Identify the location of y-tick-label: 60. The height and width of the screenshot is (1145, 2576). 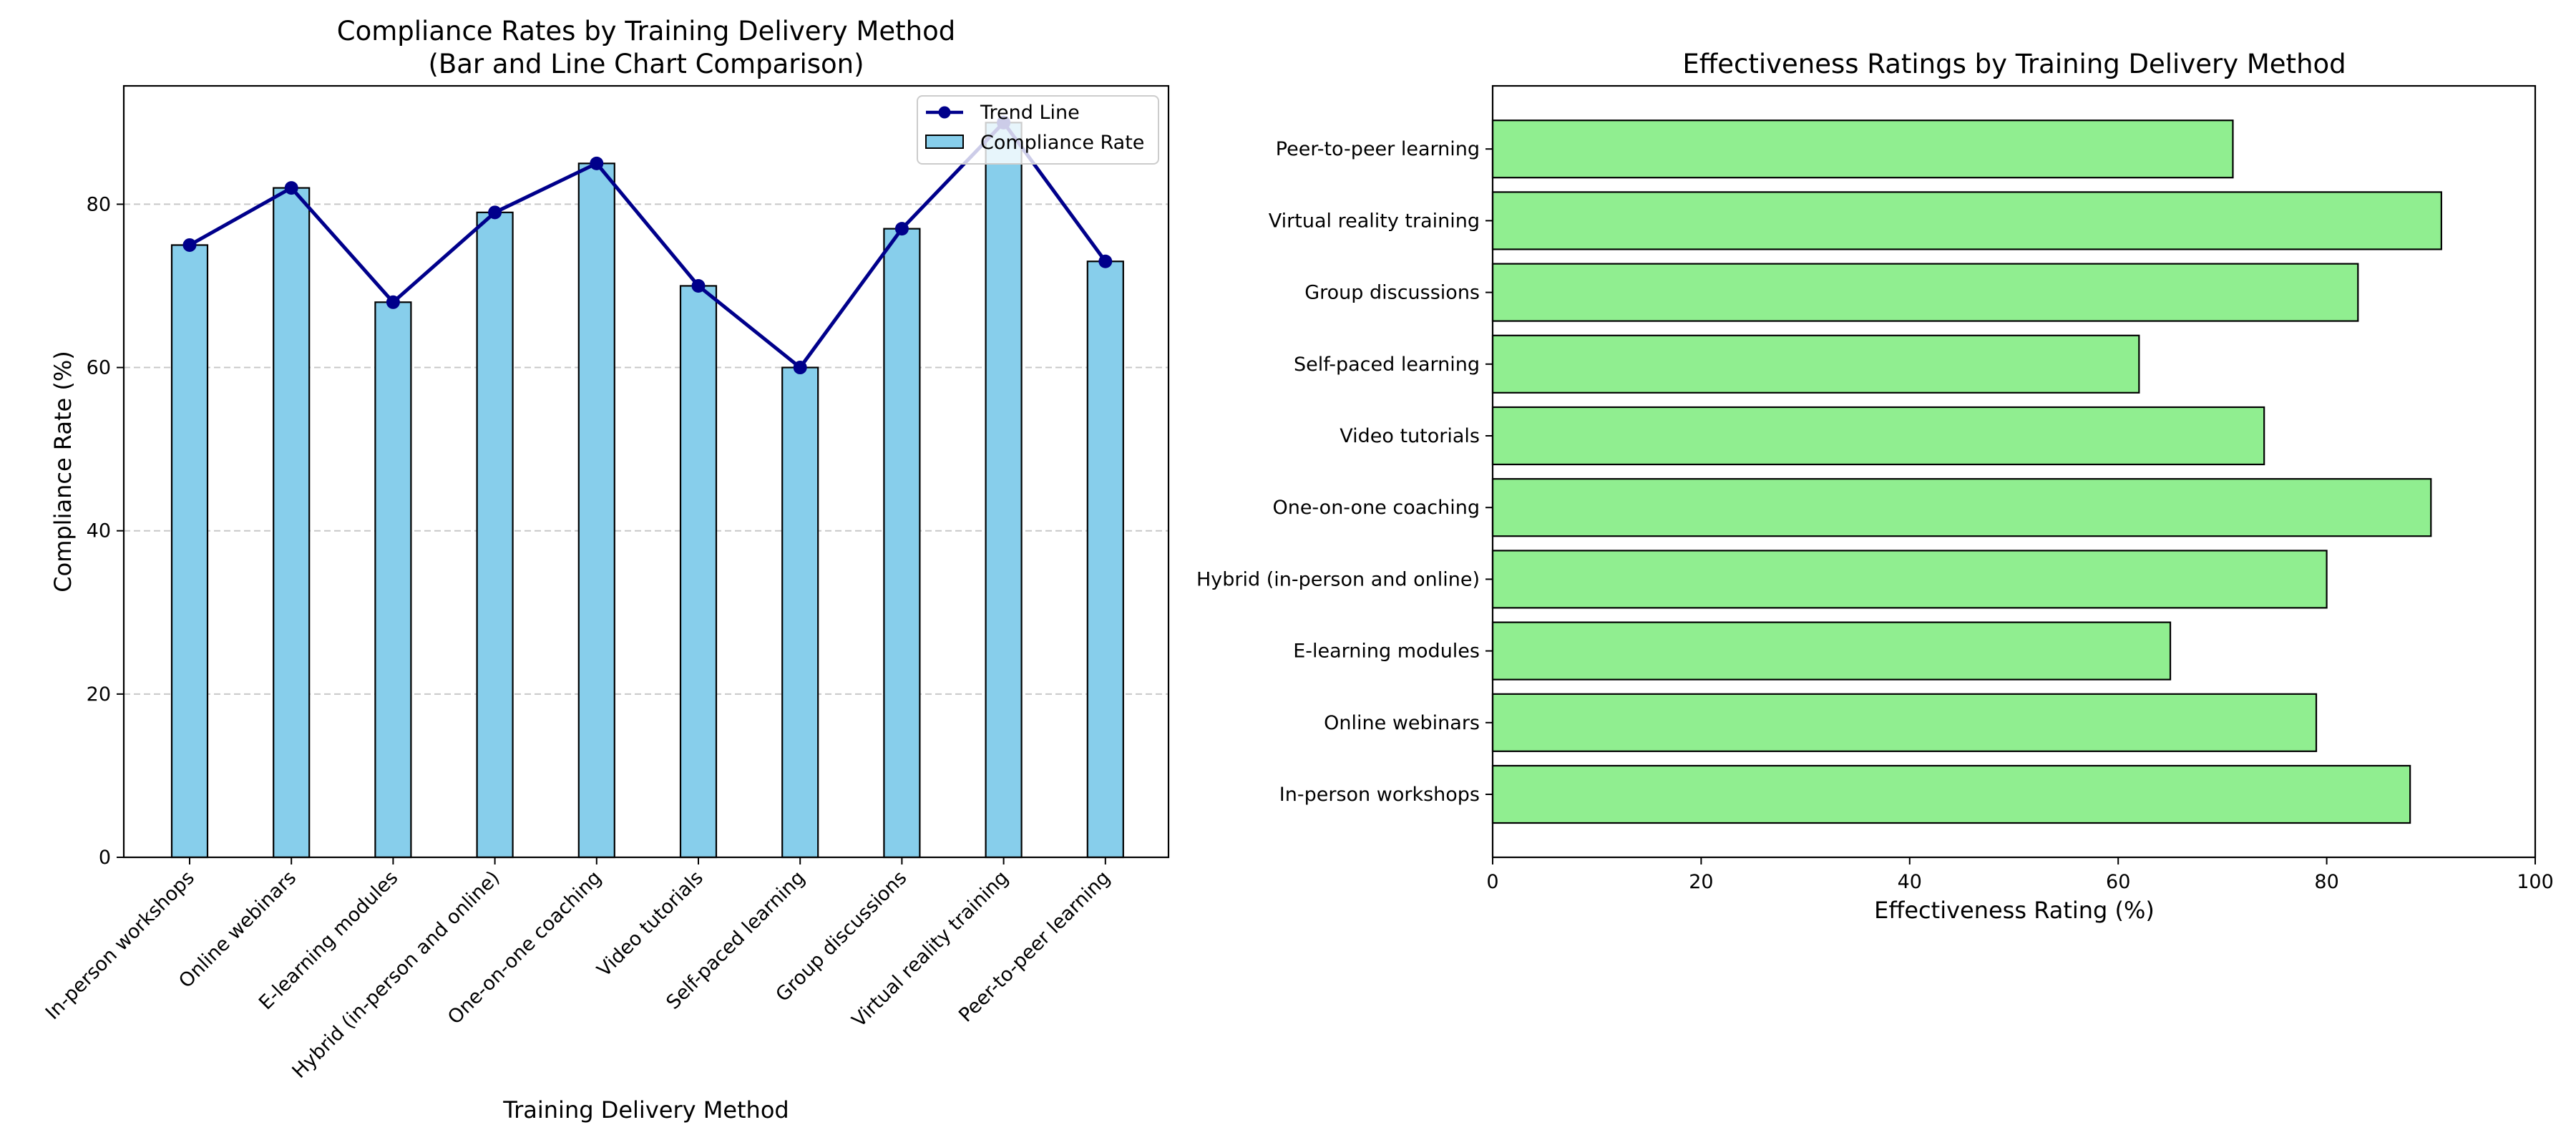
(99, 368).